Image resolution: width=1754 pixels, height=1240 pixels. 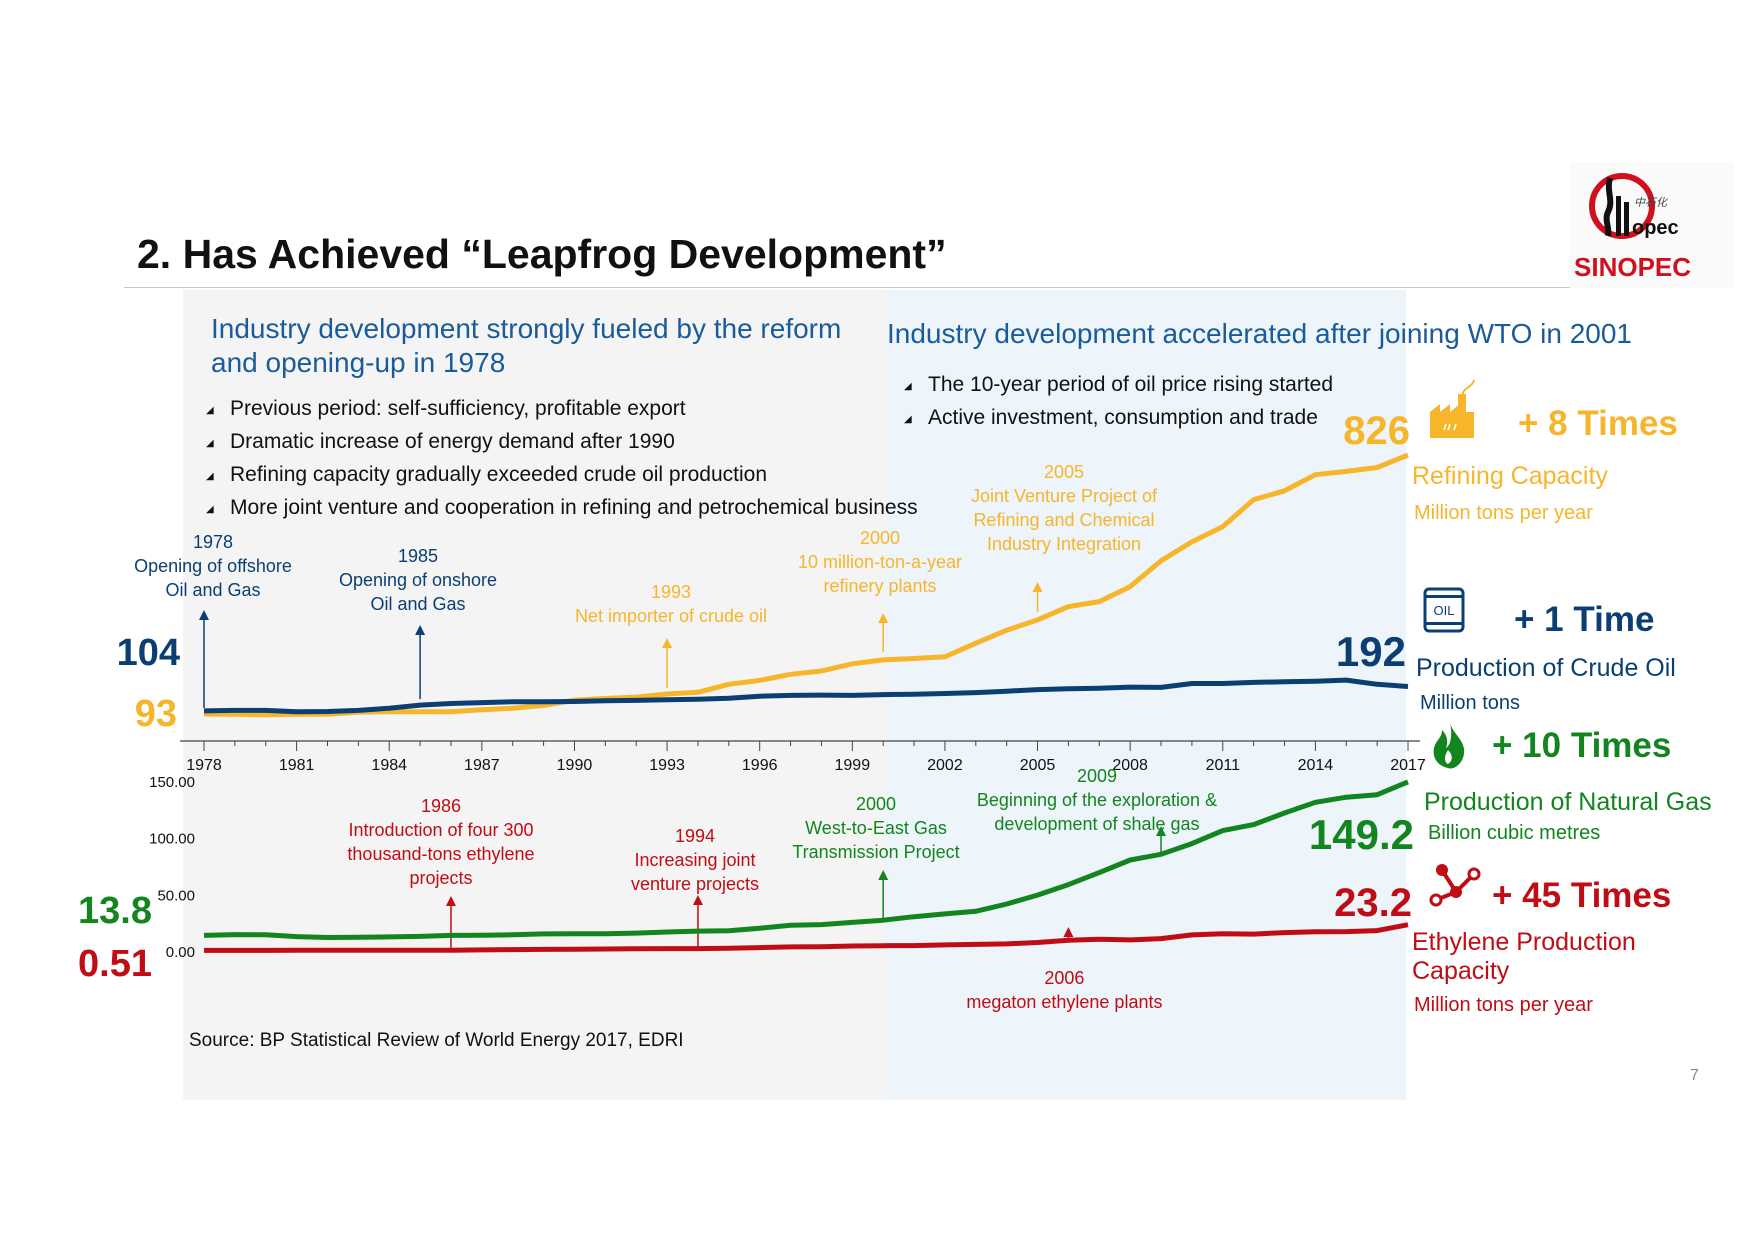 I want to click on end-label-crude: 192, so click(x=1371, y=651).